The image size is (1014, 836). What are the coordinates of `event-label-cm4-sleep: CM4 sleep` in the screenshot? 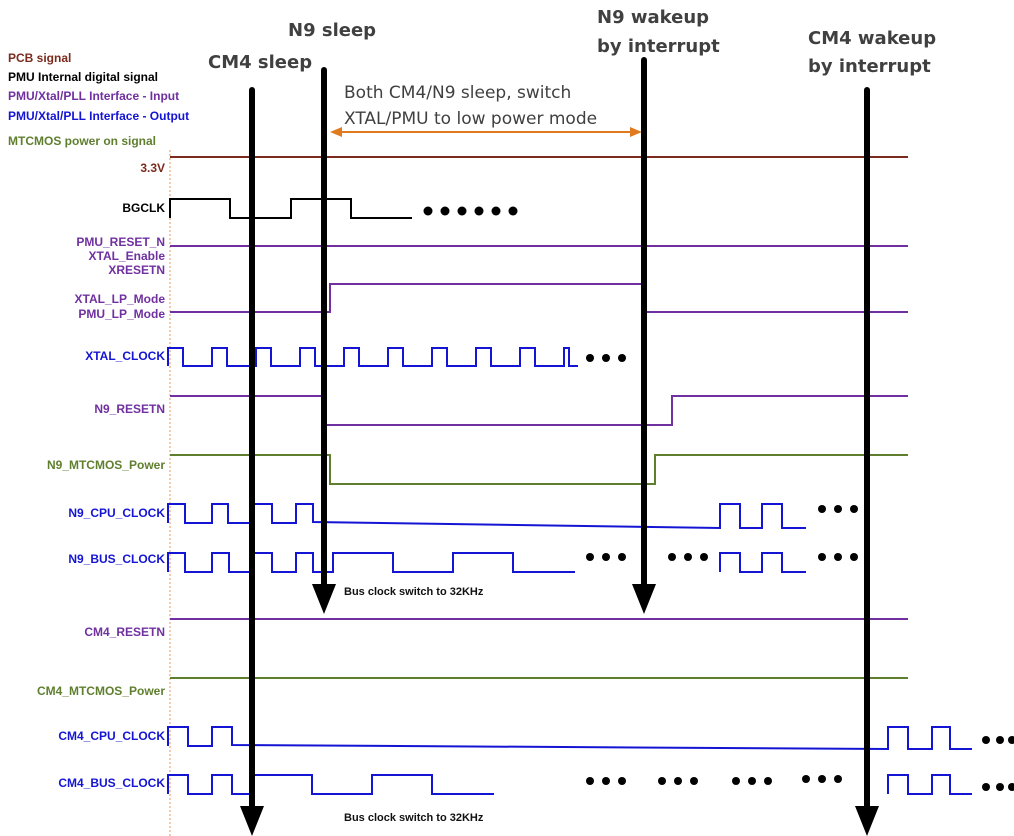 It's located at (260, 62).